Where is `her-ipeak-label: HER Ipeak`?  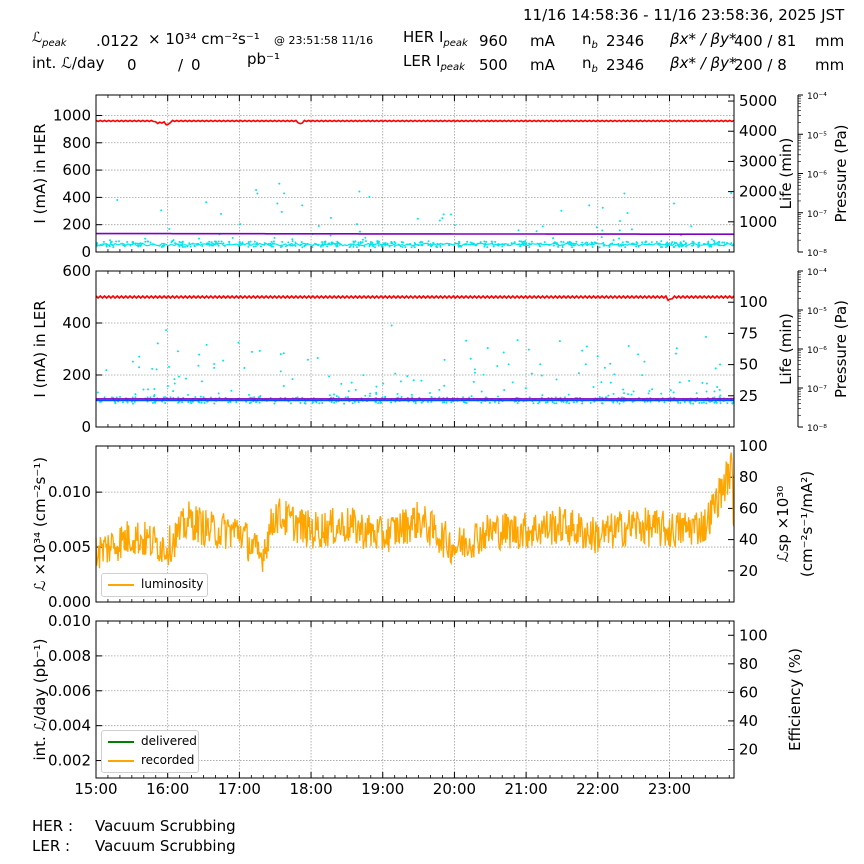
her-ipeak-label: HER Ipeak is located at coordinates (435, 38).